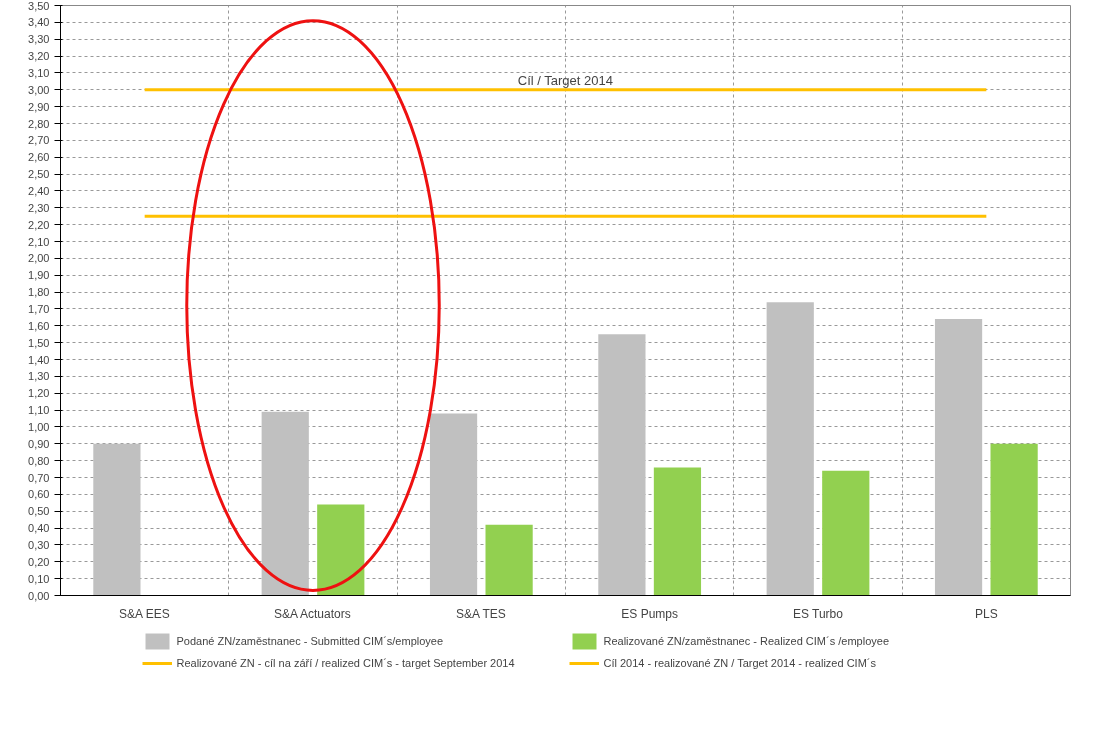 The height and width of the screenshot is (729, 1117). What do you see at coordinates (39, 106) in the screenshot?
I see `y-tick-label: 2,90` at bounding box center [39, 106].